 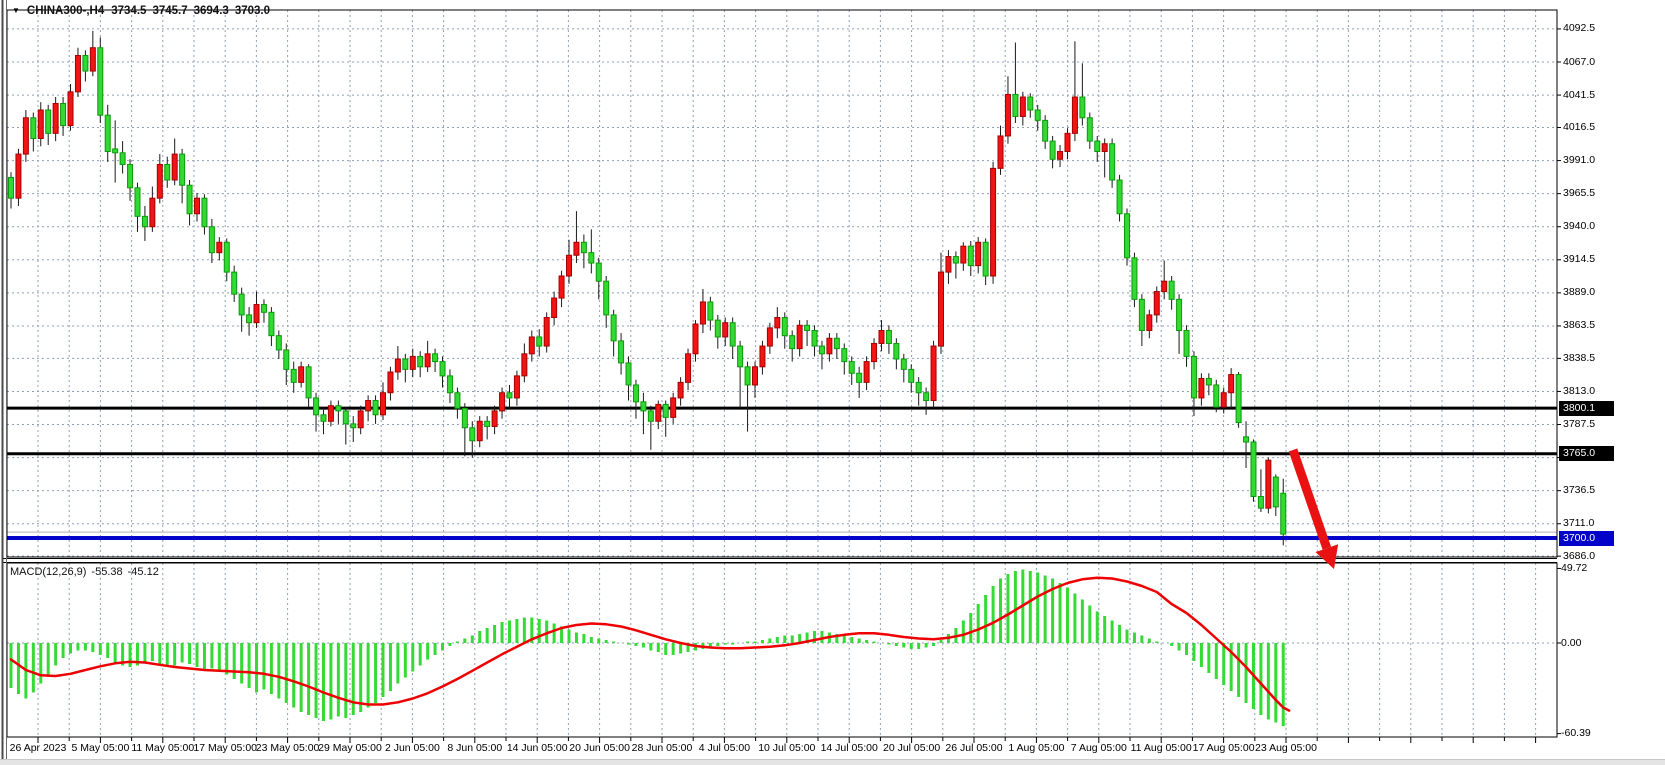 I want to click on trend-arrow, so click(x=1313, y=508).